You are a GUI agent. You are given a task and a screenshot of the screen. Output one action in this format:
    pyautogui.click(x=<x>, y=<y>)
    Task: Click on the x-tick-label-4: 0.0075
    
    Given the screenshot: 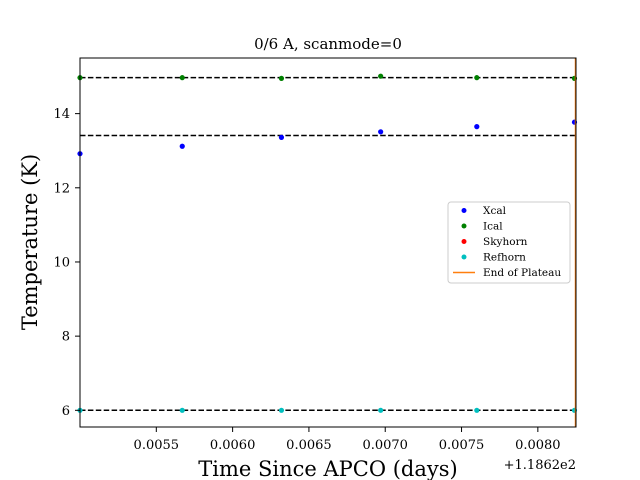 What is the action you would take?
    pyautogui.click(x=462, y=445)
    